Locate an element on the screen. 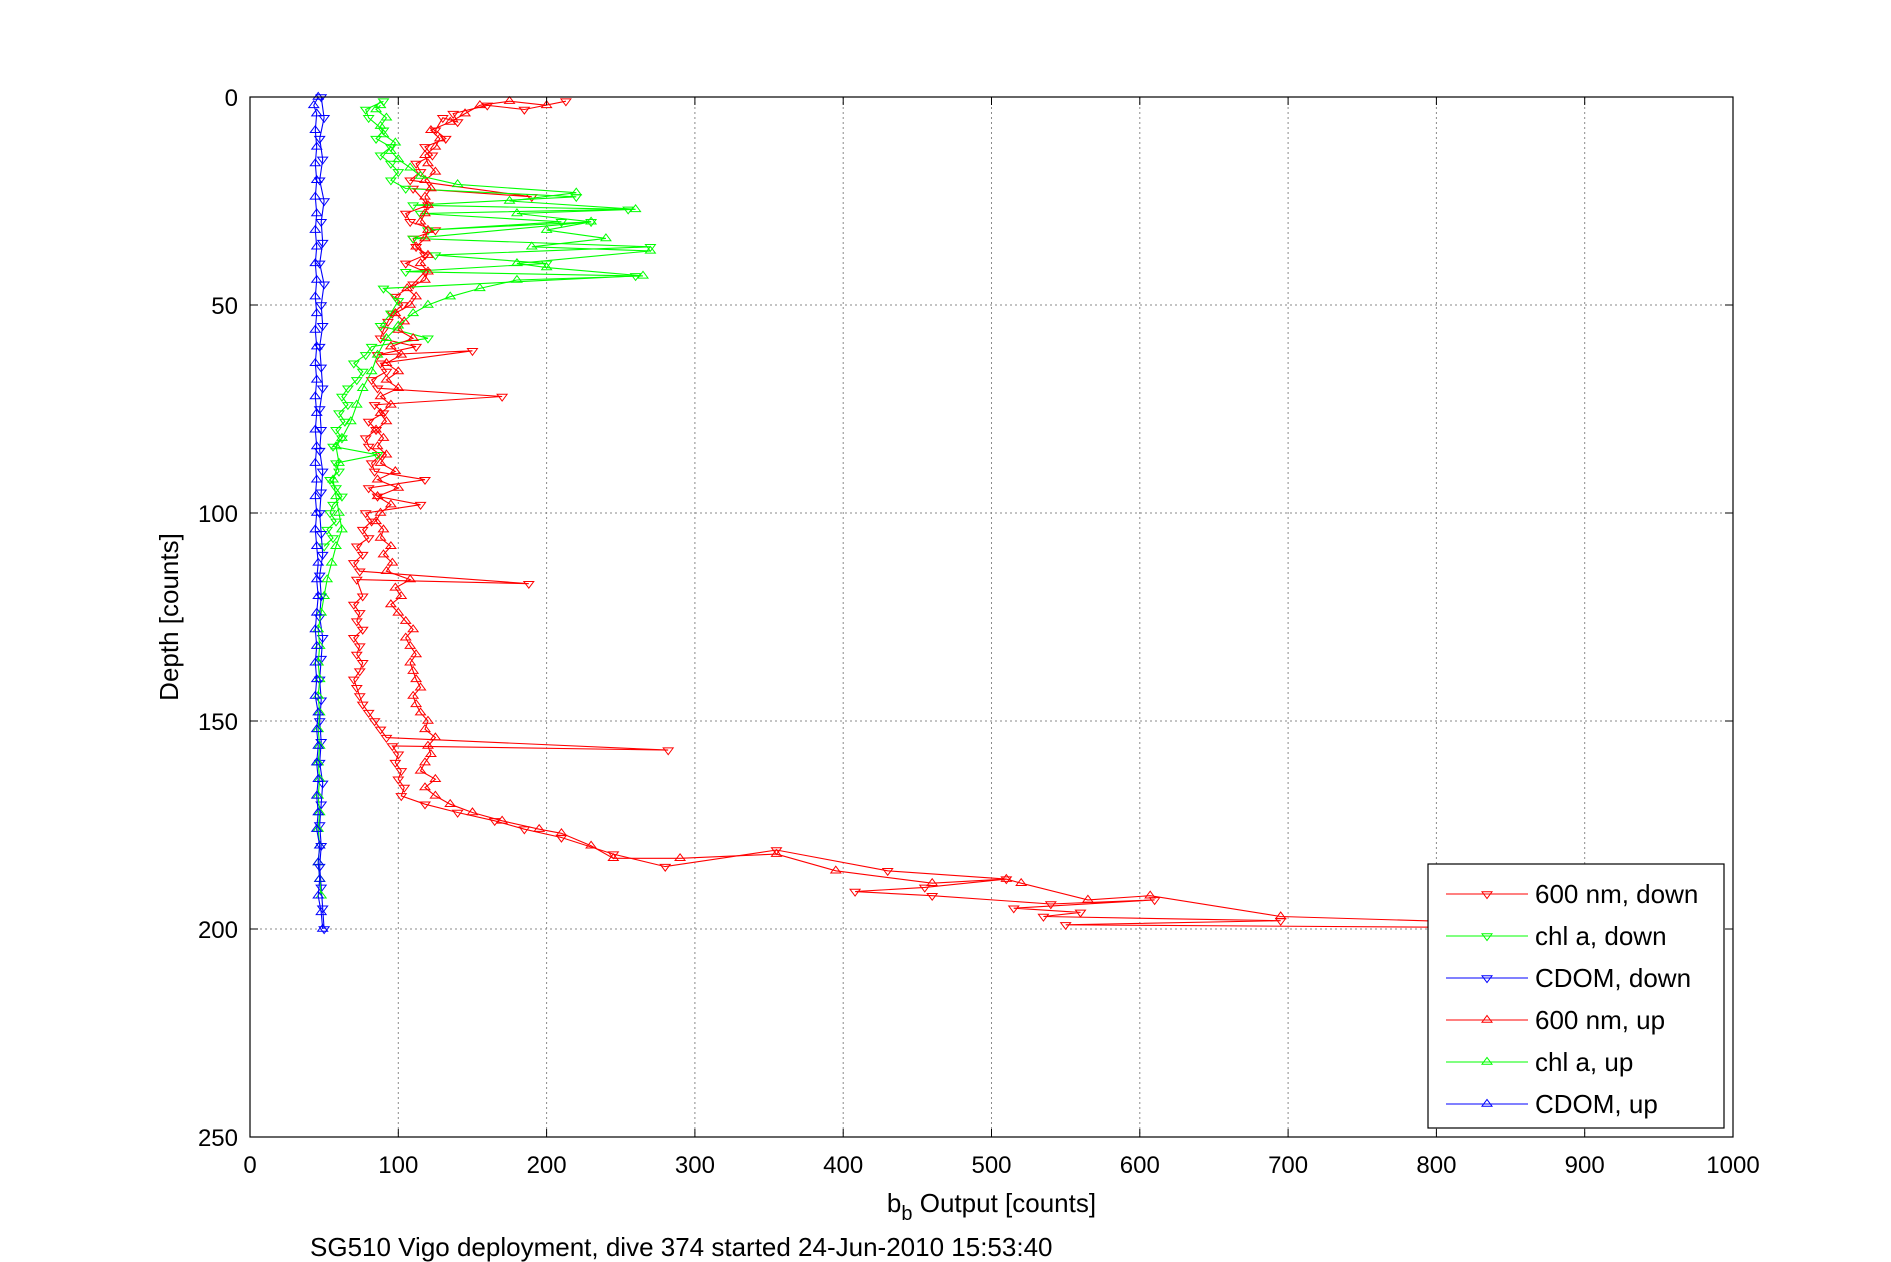  x-axis-label-subscript: b is located at coordinates (906, 1214).